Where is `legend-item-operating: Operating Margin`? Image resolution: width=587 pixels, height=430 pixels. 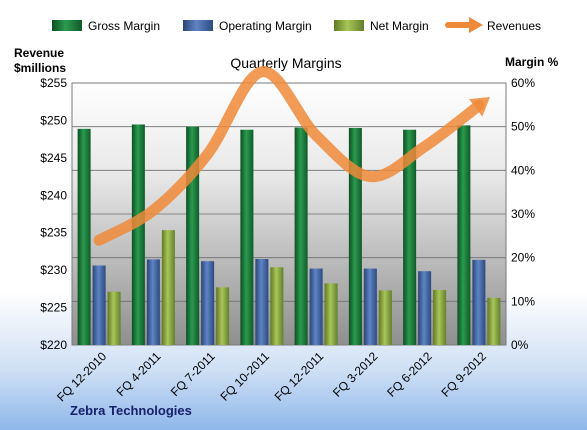
legend-item-operating: Operating Margin is located at coordinates (247, 26).